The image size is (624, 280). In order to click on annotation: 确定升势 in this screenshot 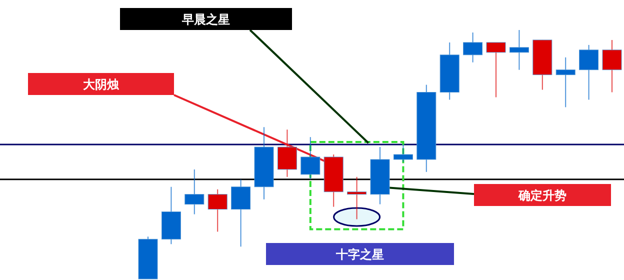, I will do `click(542, 195)`.